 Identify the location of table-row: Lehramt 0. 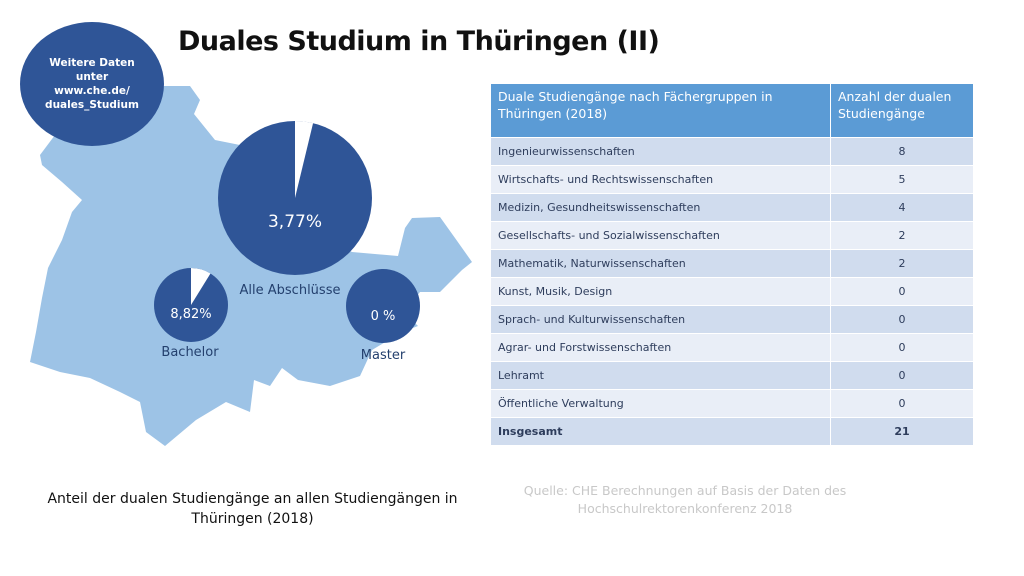
(732, 375).